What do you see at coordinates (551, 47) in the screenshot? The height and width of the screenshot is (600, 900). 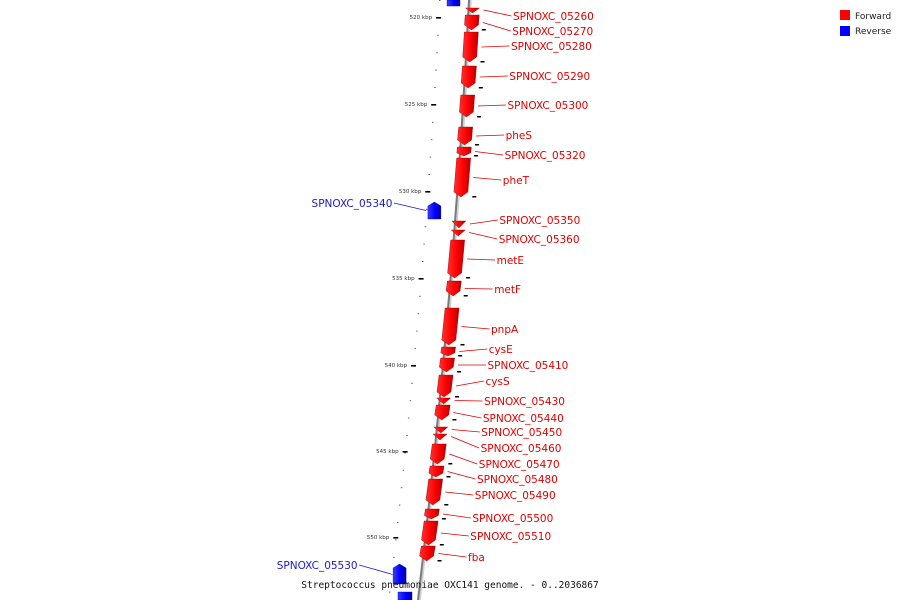 I see `gene-label: SPNOXC_05280` at bounding box center [551, 47].